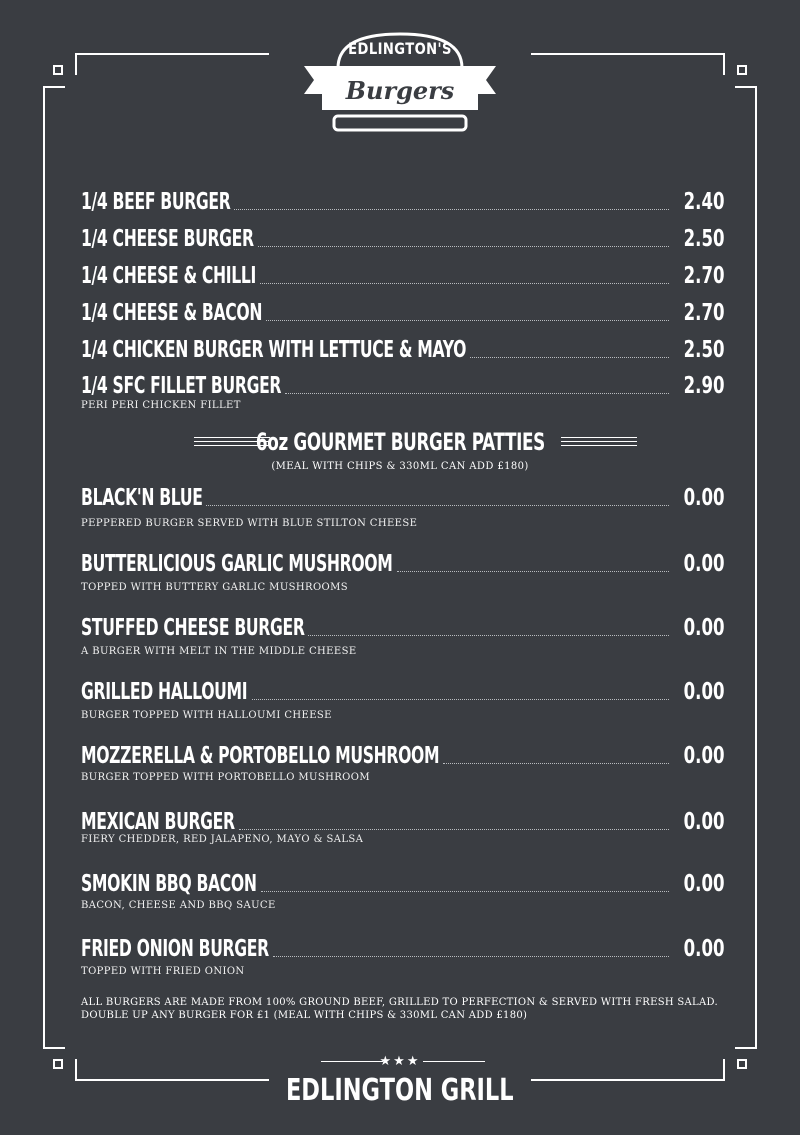  I want to click on menu-item: BUTTERLICIOUS GARLIC MUSHROOM 0.00, so click(403, 562).